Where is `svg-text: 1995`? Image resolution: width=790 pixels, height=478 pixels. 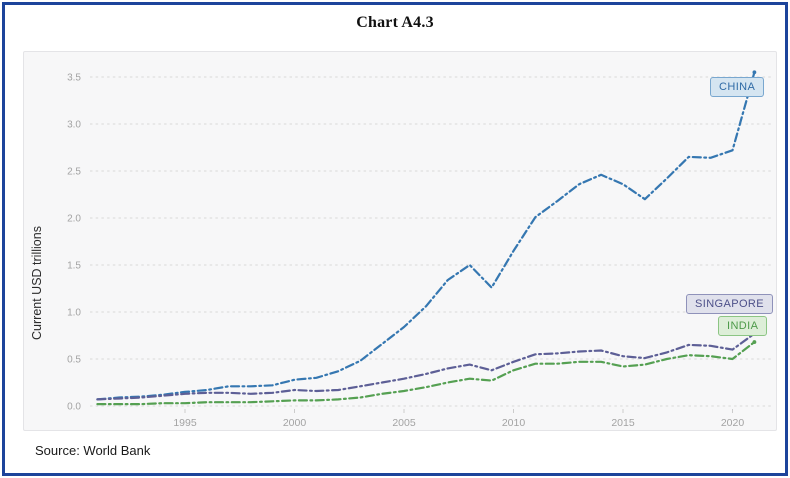
svg-text: 1995 is located at coordinates (185, 423).